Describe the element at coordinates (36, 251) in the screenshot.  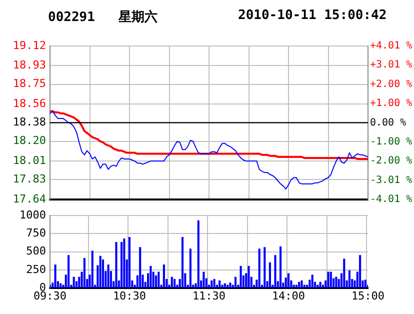
I see `y-tick-label: 500` at that location.